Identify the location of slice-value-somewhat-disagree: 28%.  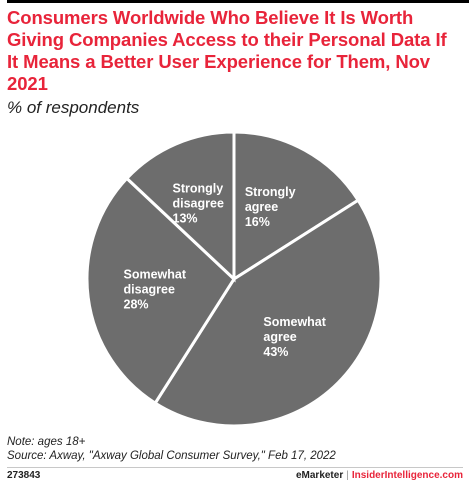
(136, 304).